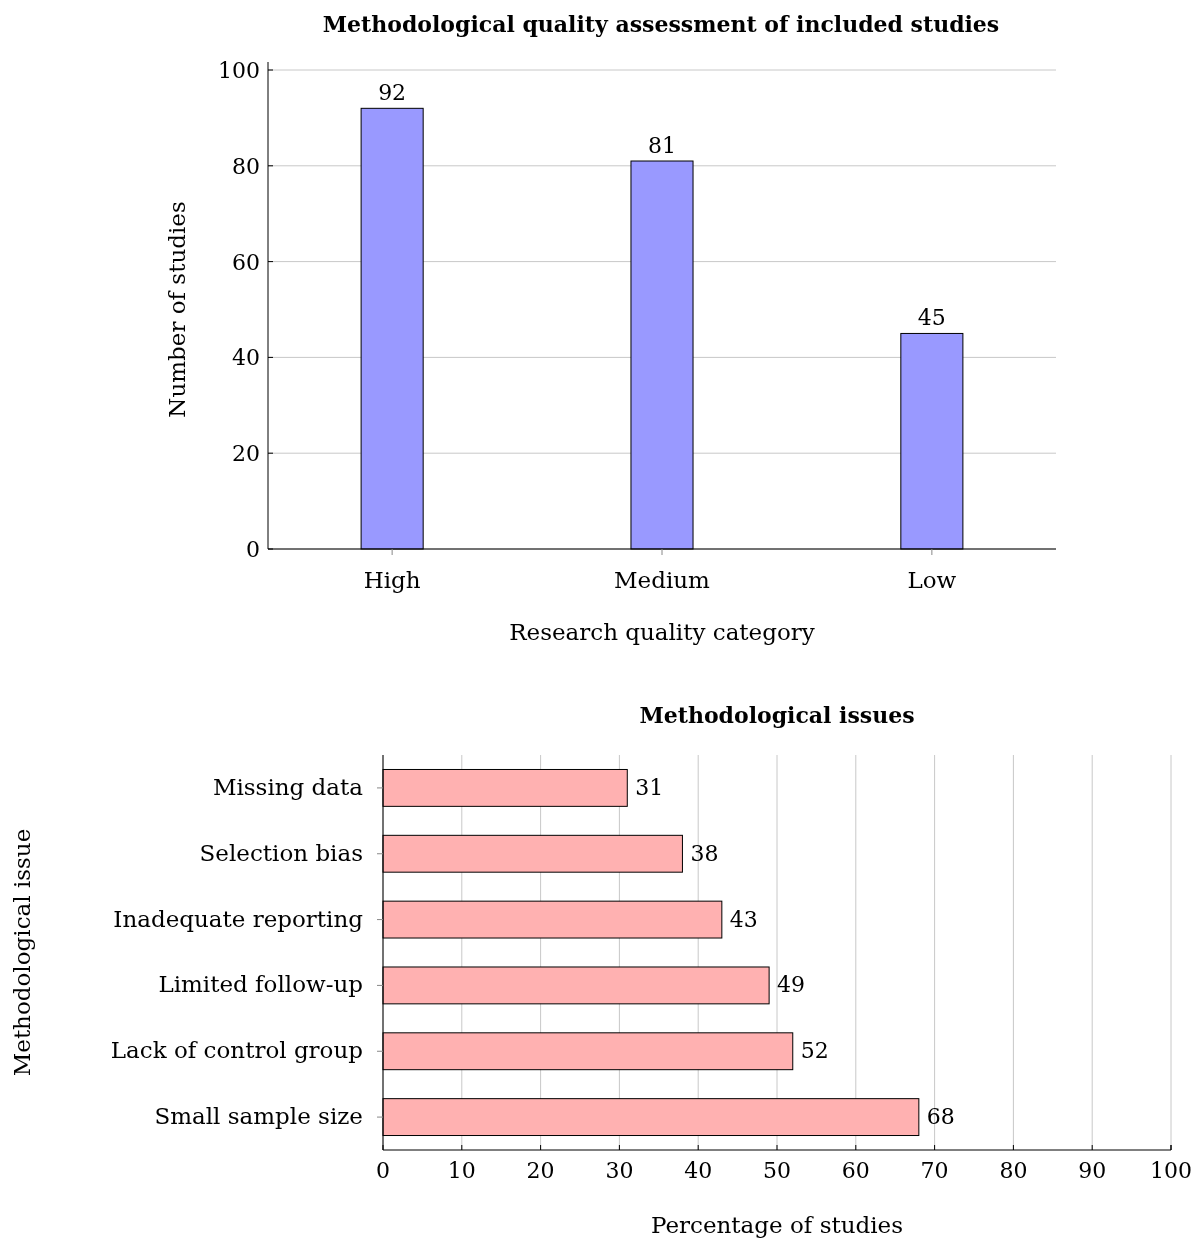 The width and height of the screenshot is (1195, 1239). Describe the element at coordinates (698, 1170) in the screenshot. I see `x-tick-label: 40` at that location.